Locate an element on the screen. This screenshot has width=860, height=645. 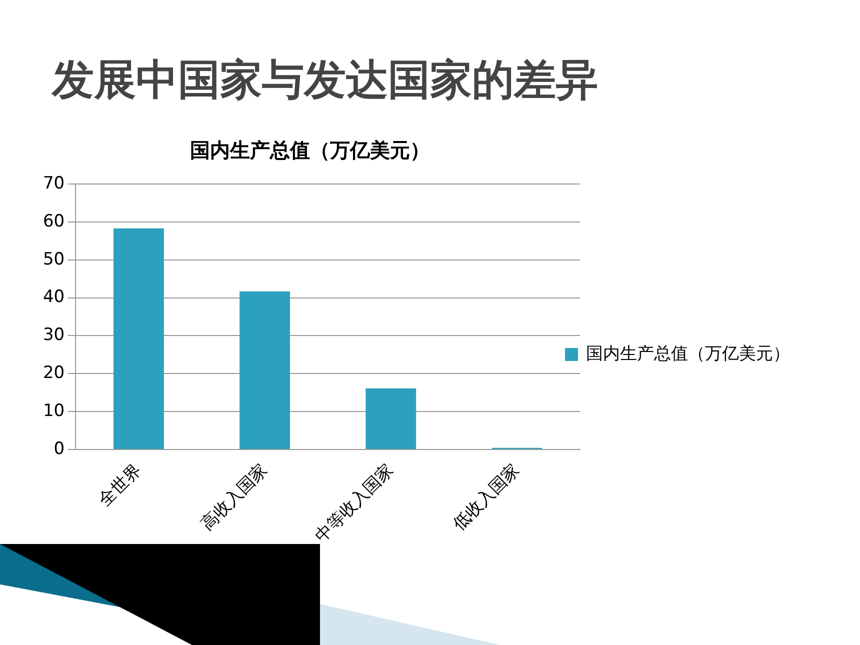
y-tick-label: 60 is located at coordinates (53, 221).